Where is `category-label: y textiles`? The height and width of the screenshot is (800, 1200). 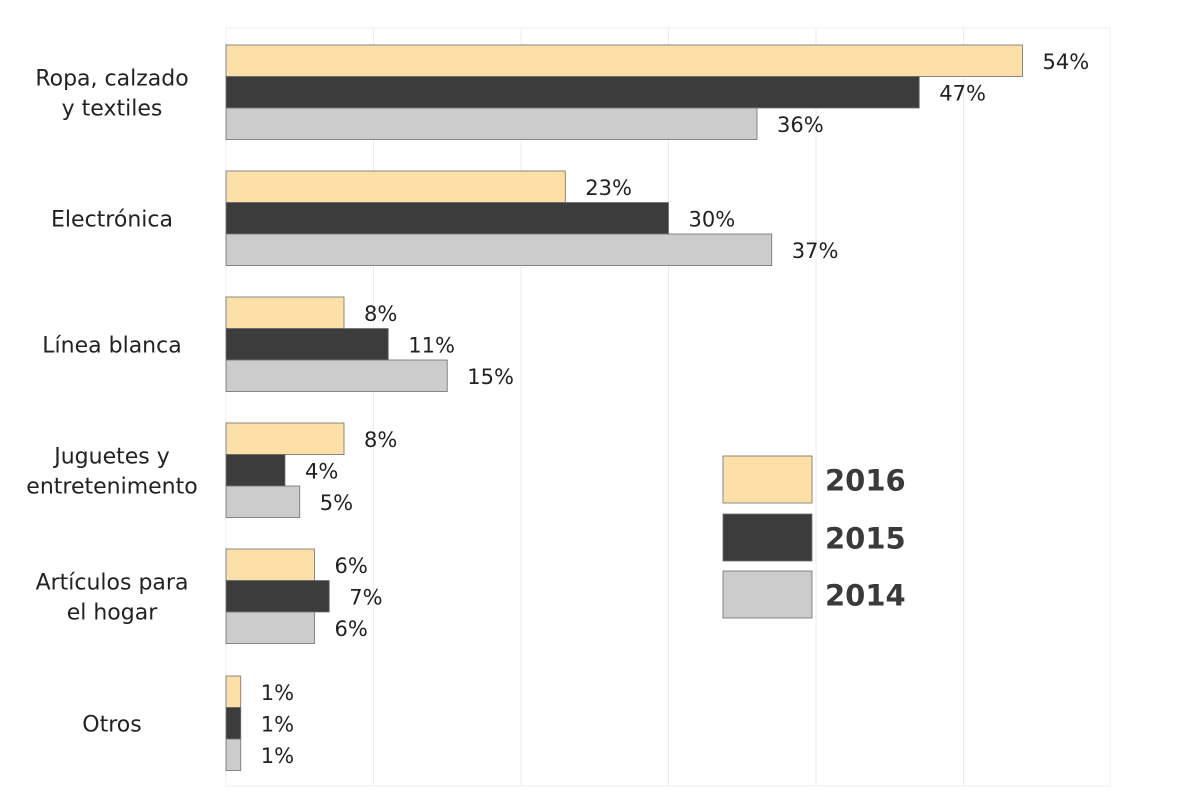
category-label: y textiles is located at coordinates (112, 108).